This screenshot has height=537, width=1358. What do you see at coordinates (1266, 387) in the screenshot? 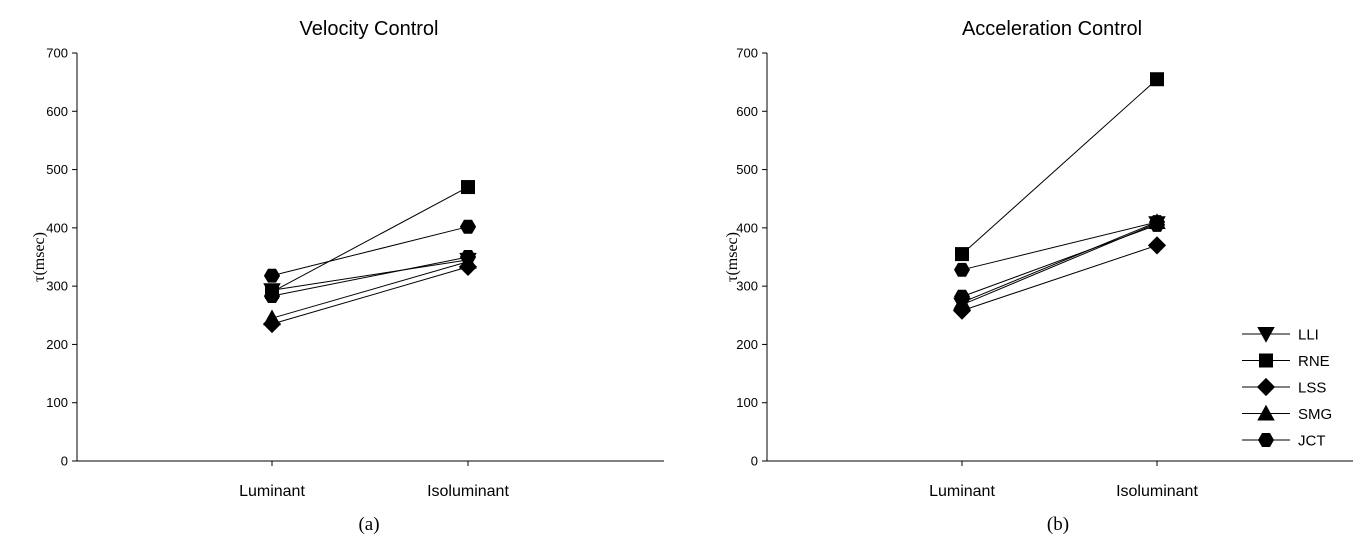
I see `legend-marker-lss` at bounding box center [1266, 387].